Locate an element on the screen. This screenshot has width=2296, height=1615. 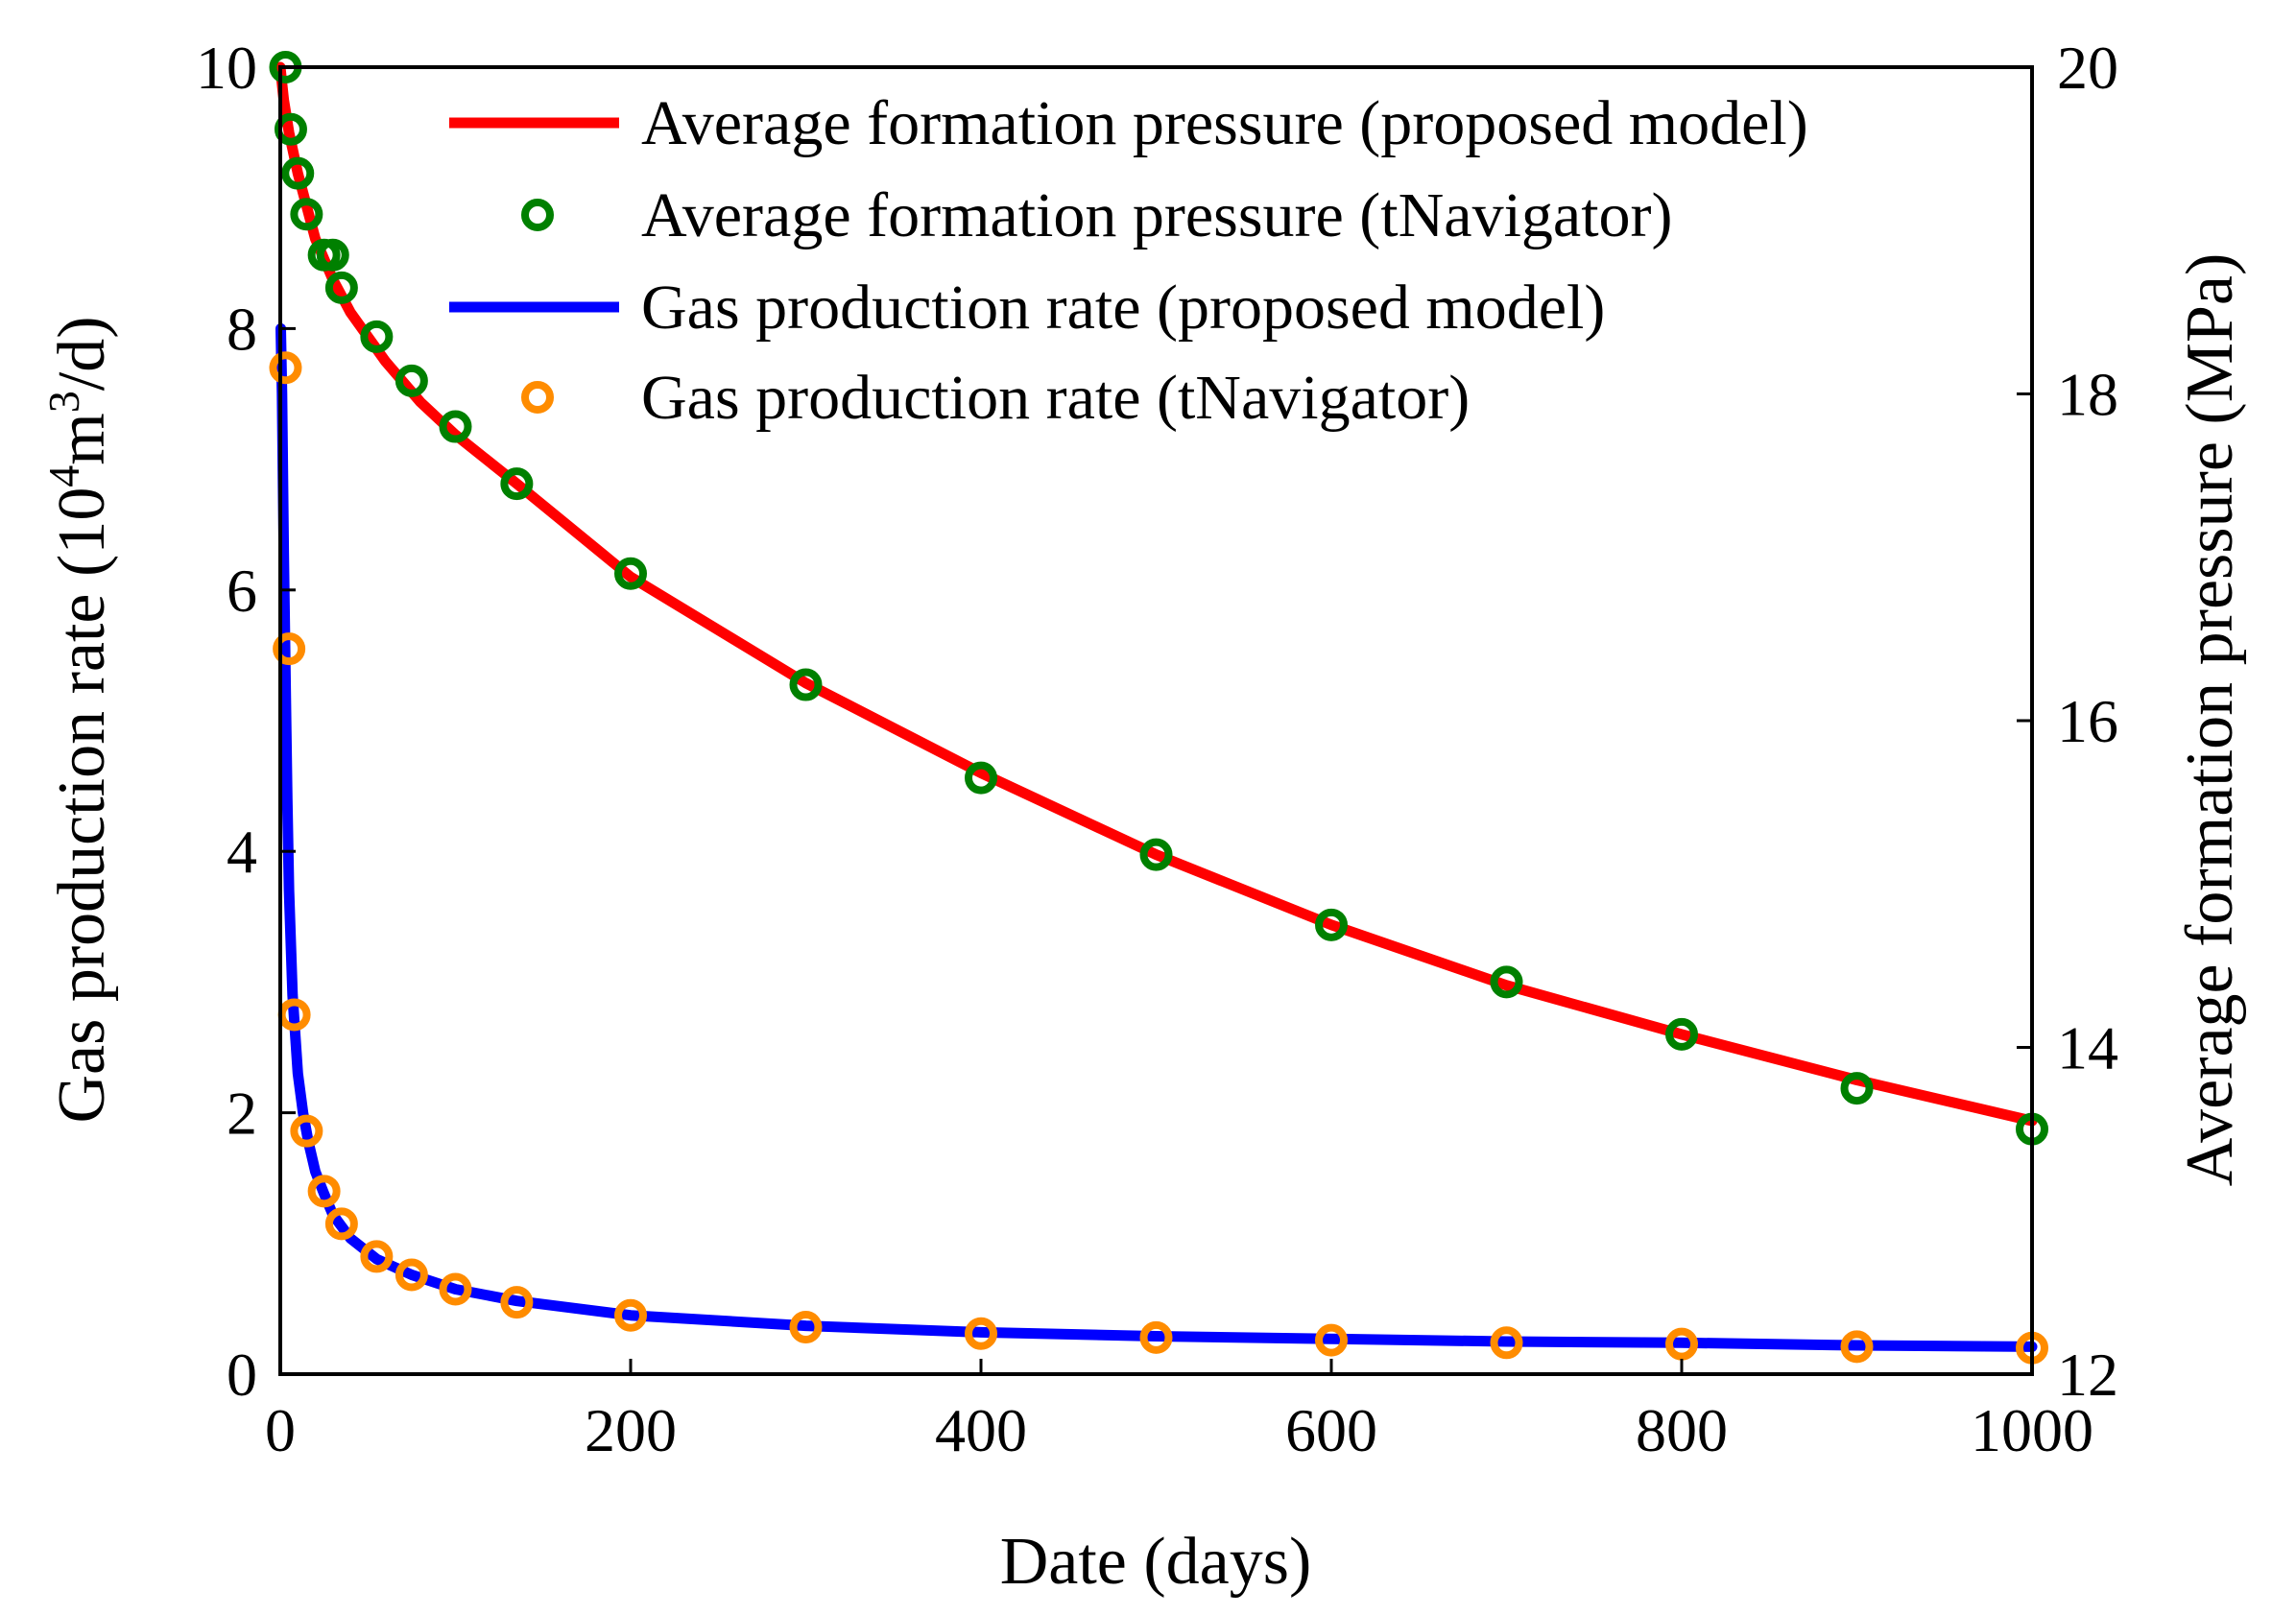
y-right-tick-label: 20 is located at coordinates (2088, 68).